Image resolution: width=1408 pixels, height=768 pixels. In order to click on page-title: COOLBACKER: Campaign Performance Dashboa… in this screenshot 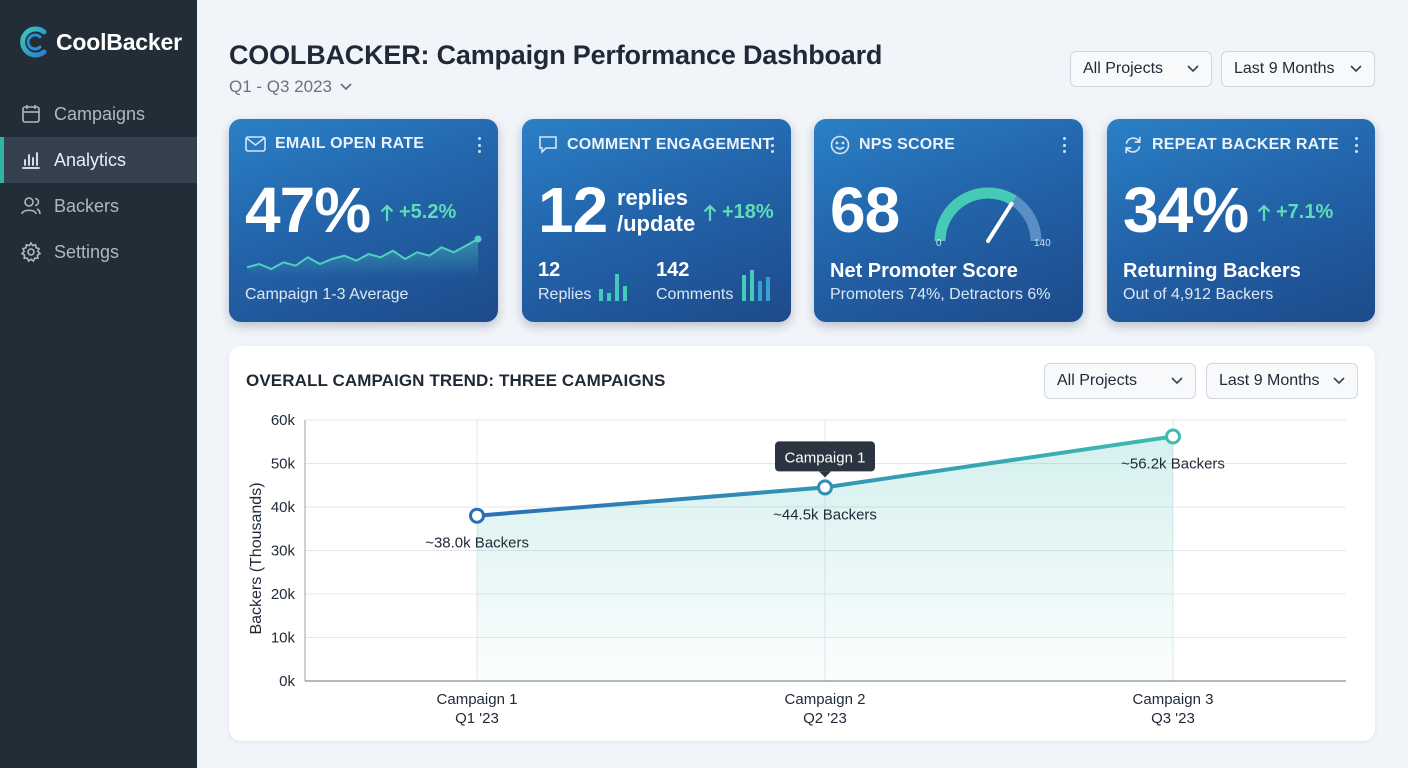, I will do `click(556, 55)`.